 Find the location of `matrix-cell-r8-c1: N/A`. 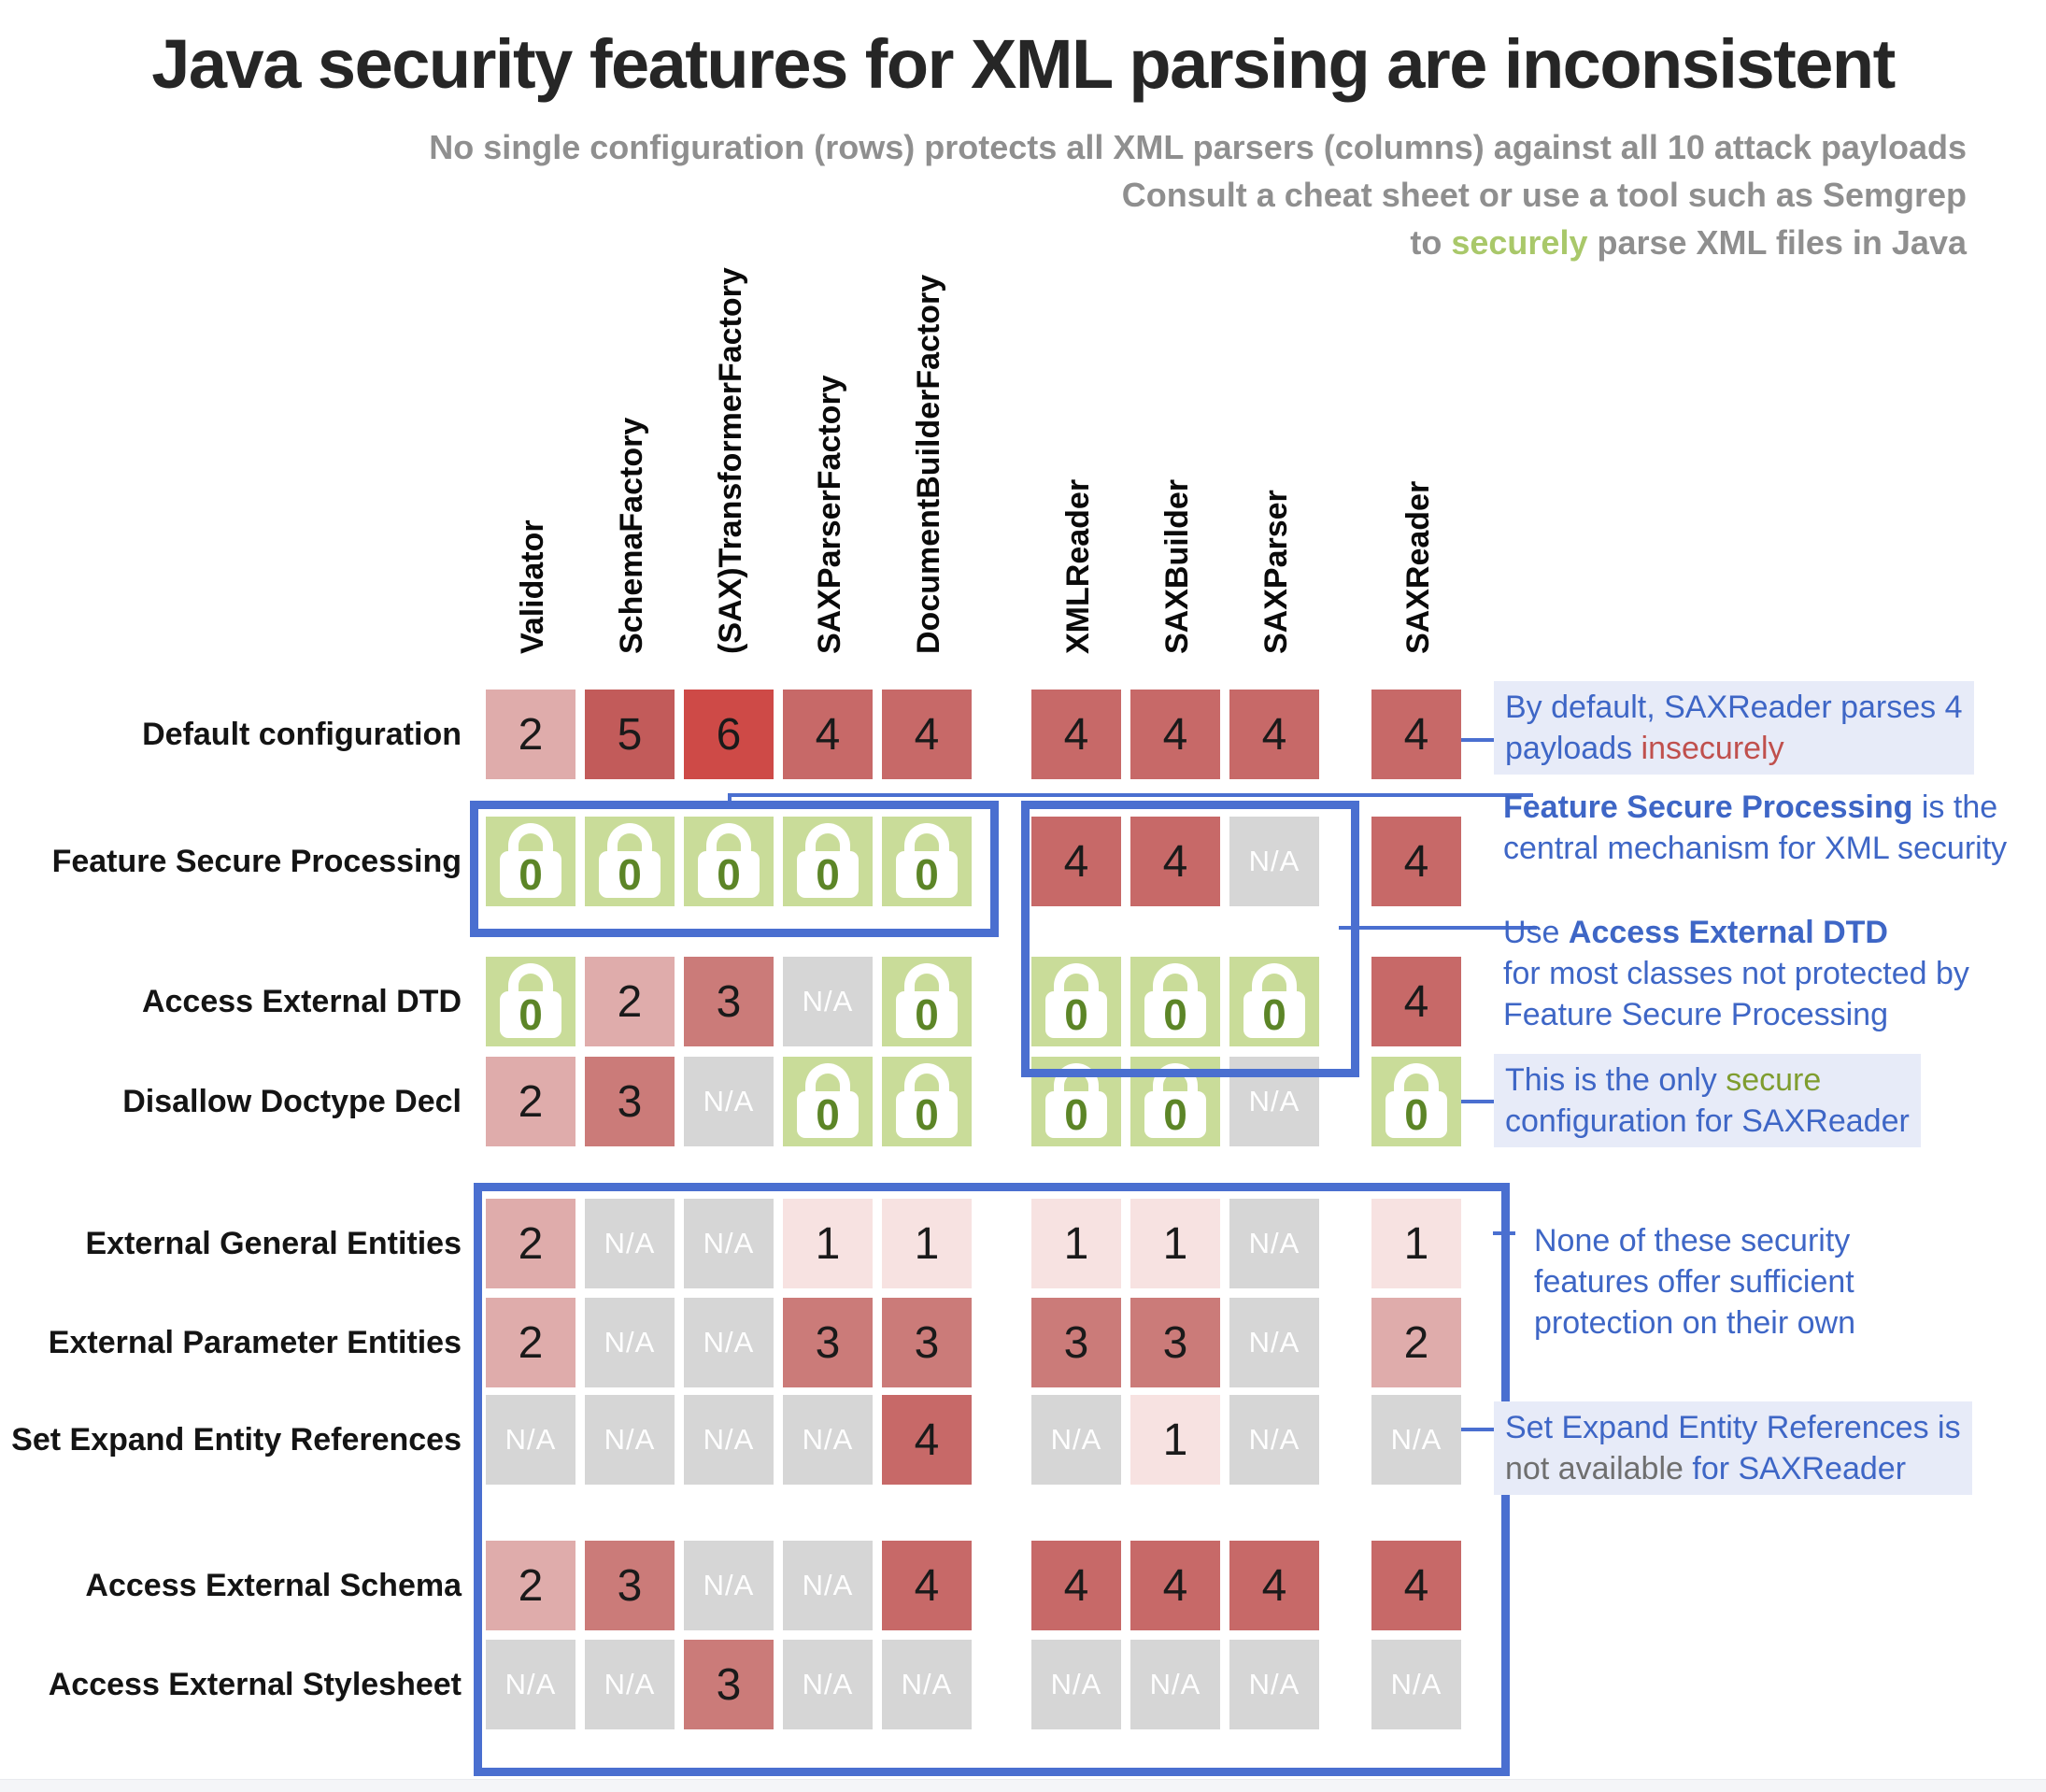

matrix-cell-r8-c1: N/A is located at coordinates (630, 1684).